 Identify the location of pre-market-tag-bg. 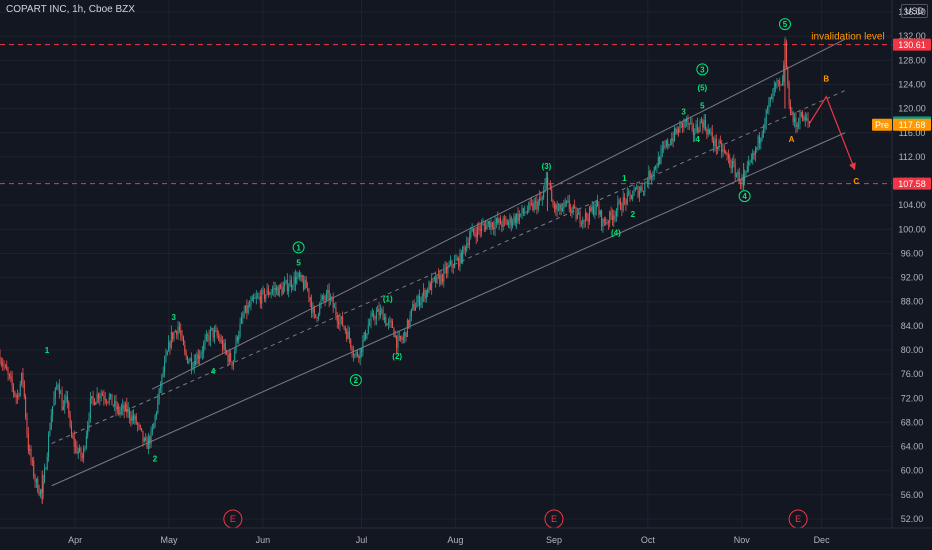
(882, 124).